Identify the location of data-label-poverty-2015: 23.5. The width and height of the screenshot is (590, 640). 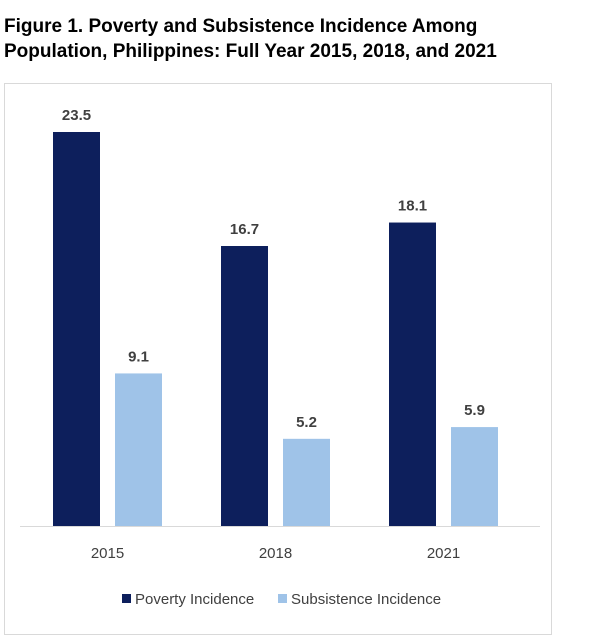
(76, 115).